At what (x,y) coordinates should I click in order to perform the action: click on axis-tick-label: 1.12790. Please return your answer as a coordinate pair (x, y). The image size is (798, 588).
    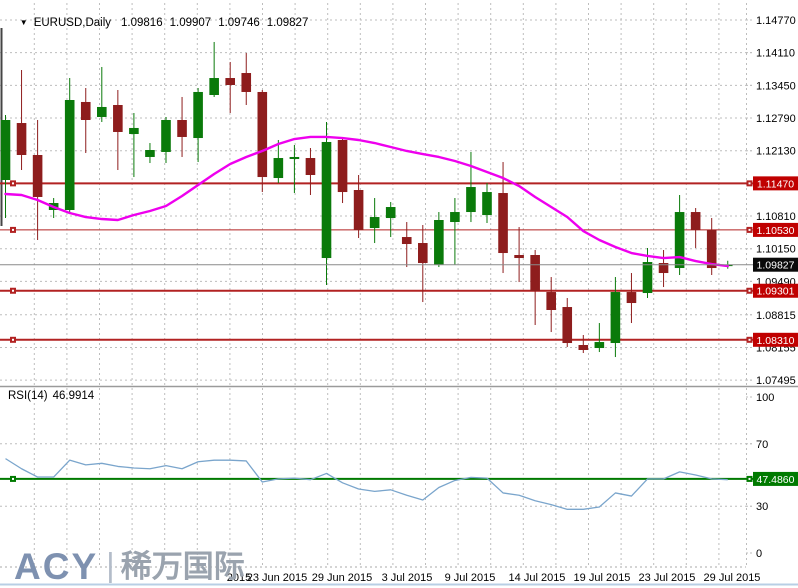
    Looking at the image, I should click on (776, 119).